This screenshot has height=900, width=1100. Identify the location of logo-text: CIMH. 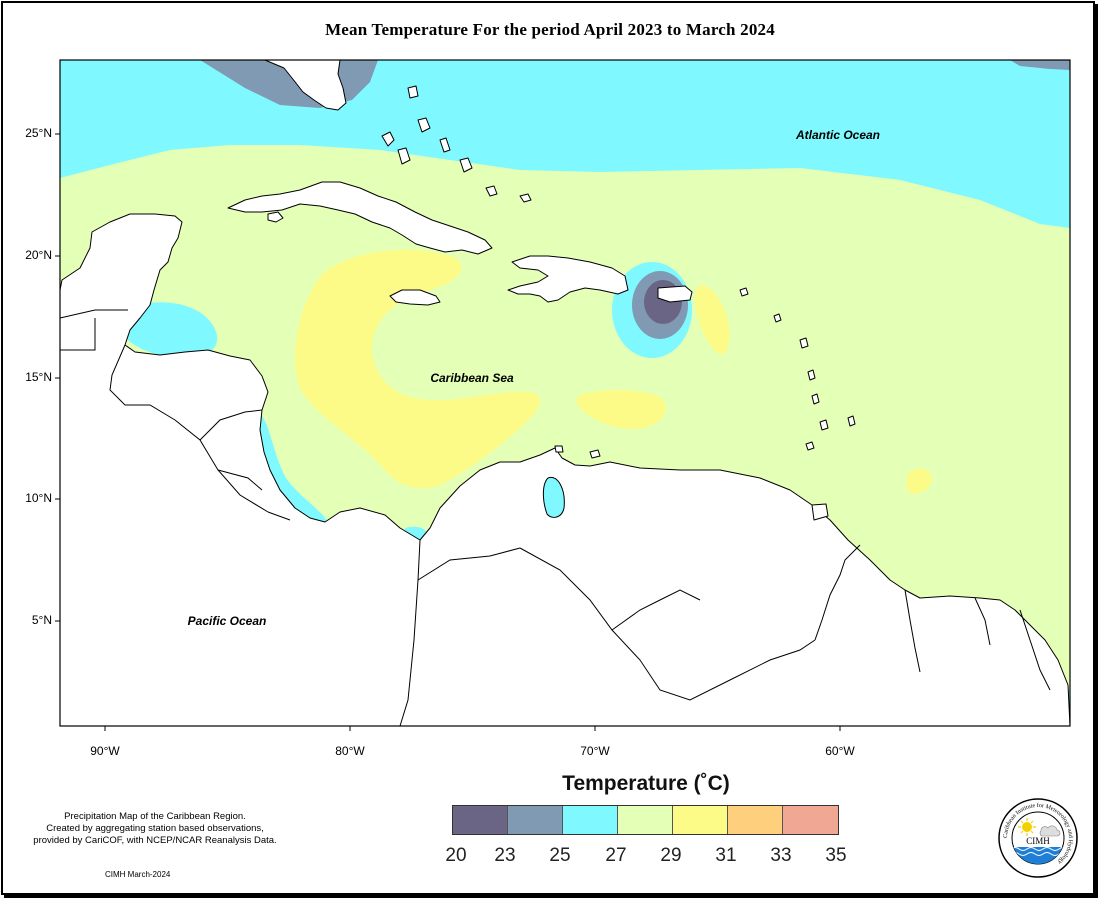
(1038, 841).